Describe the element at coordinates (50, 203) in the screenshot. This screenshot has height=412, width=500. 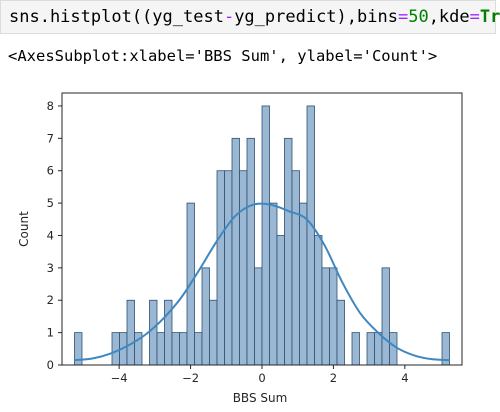
I see `y-tick-label: 5` at that location.